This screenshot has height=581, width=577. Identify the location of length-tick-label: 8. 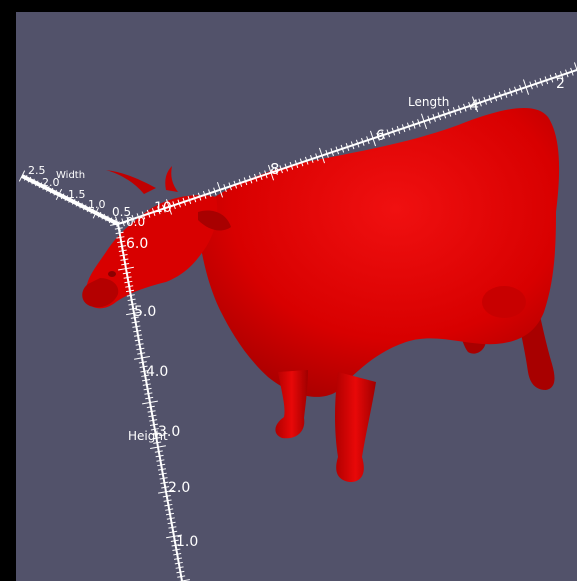
(275, 169).